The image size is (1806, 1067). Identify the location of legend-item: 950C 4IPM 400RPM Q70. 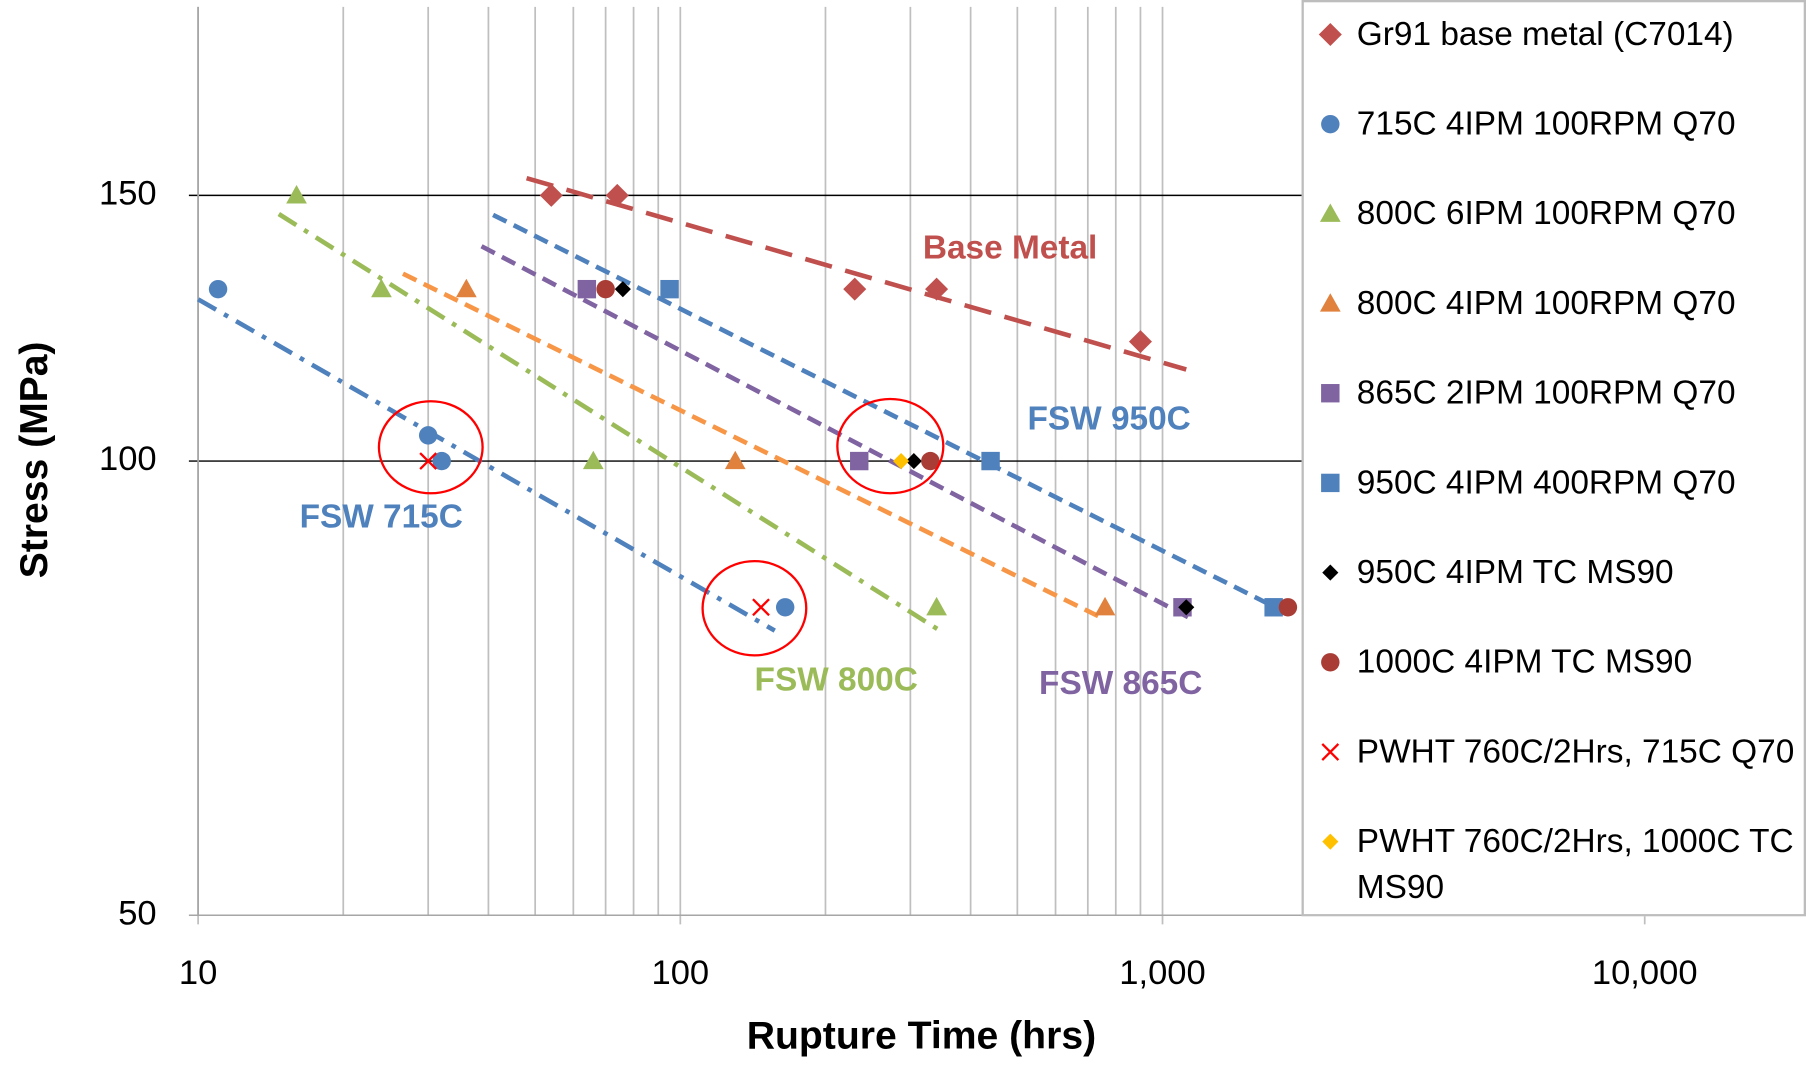
(1555, 483).